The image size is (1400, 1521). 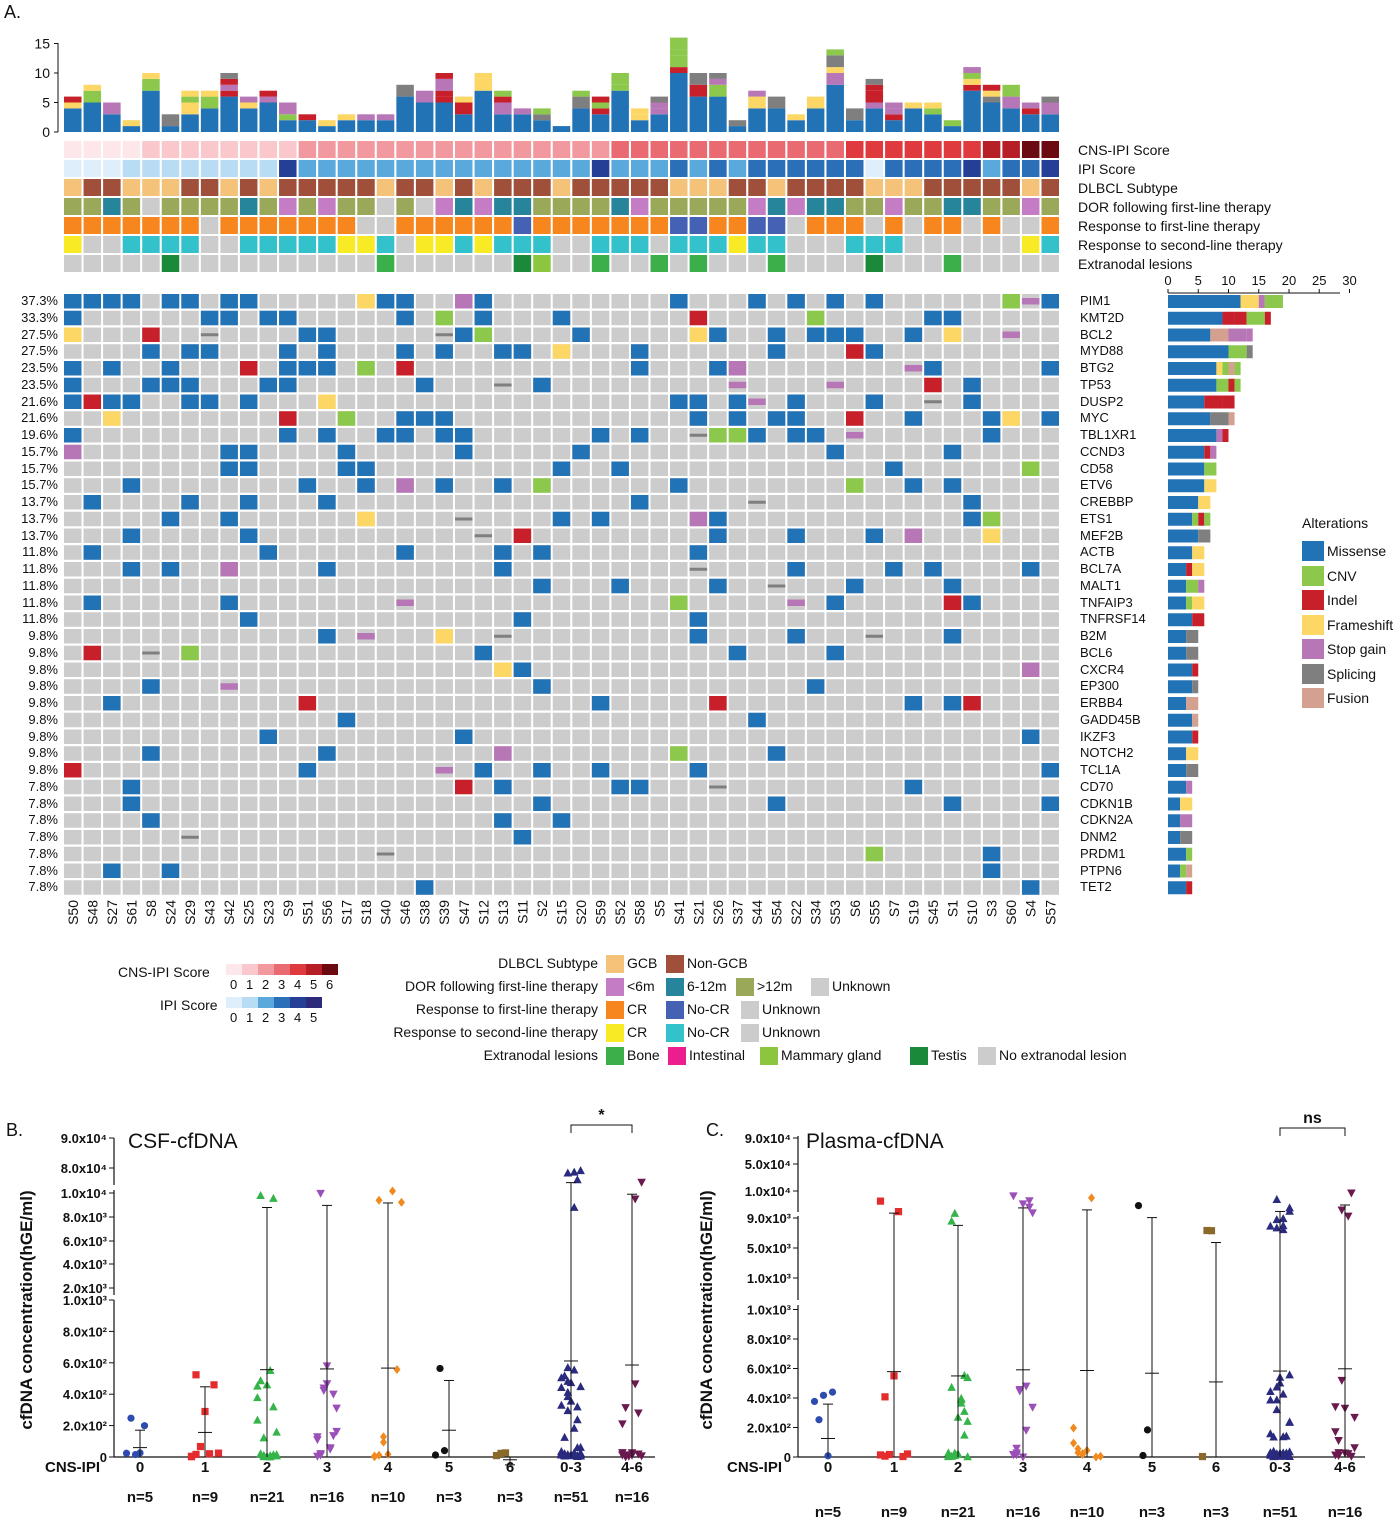 What do you see at coordinates (1152, 1337) in the screenshot?
I see `error-bar` at bounding box center [1152, 1337].